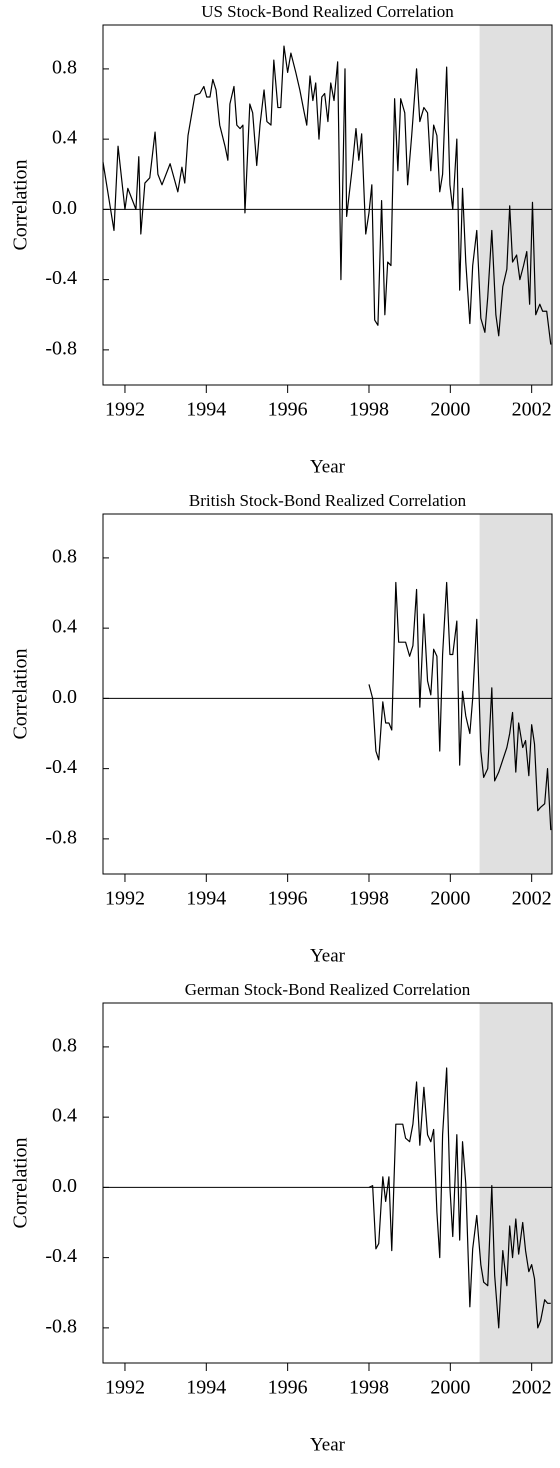 The height and width of the screenshot is (1468, 560). What do you see at coordinates (327, 11) in the screenshot?
I see `chart-title: US Stock-Bond Realized Correlation` at bounding box center [327, 11].